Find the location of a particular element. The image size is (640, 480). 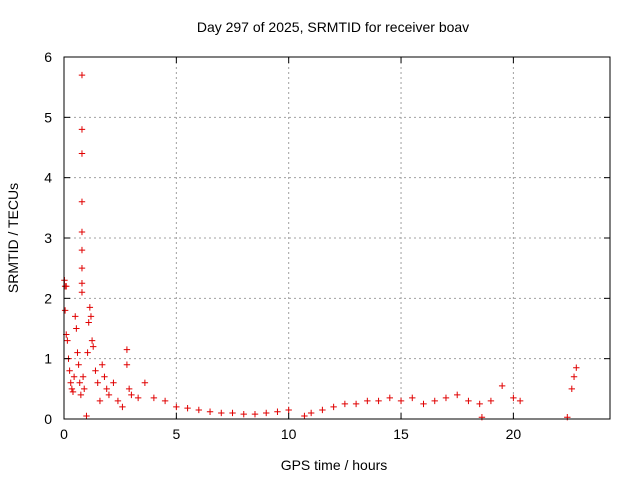

x-tick-label: 15 is located at coordinates (401, 434).